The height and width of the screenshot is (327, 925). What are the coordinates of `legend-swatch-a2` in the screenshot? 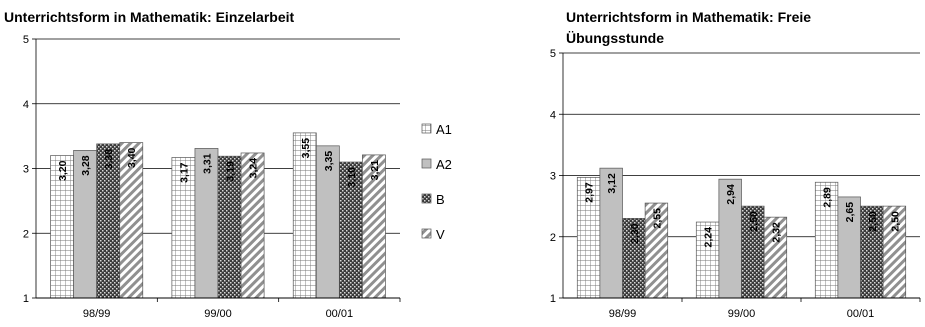 It's located at (426, 163).